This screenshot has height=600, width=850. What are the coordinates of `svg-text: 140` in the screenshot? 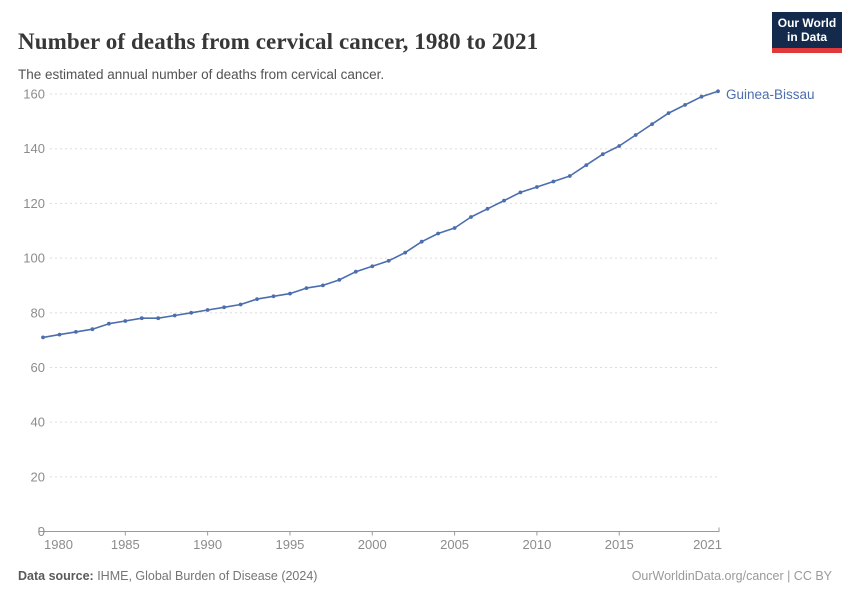 It's located at (34, 148).